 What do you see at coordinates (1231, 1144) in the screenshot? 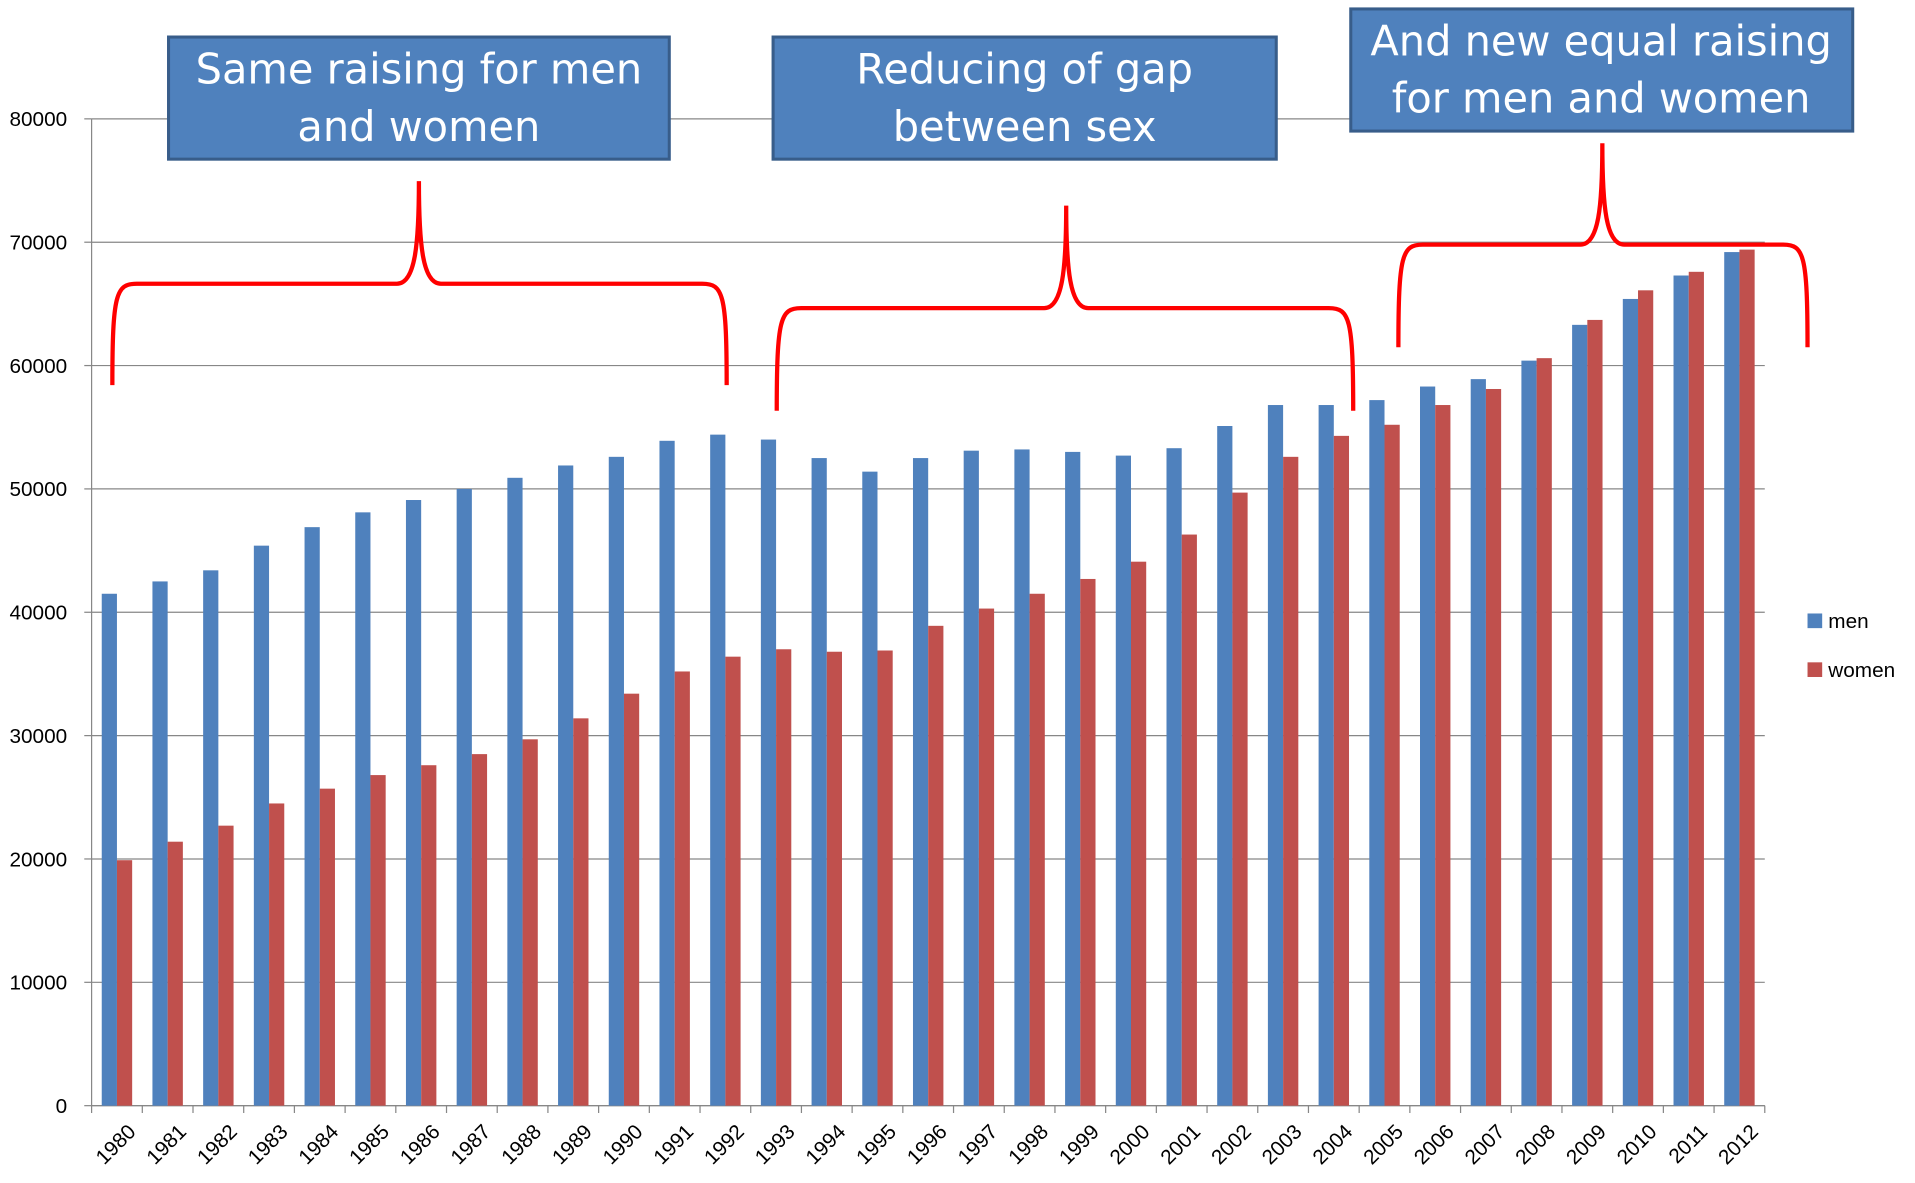
I see `x-tick-label: 2002` at bounding box center [1231, 1144].